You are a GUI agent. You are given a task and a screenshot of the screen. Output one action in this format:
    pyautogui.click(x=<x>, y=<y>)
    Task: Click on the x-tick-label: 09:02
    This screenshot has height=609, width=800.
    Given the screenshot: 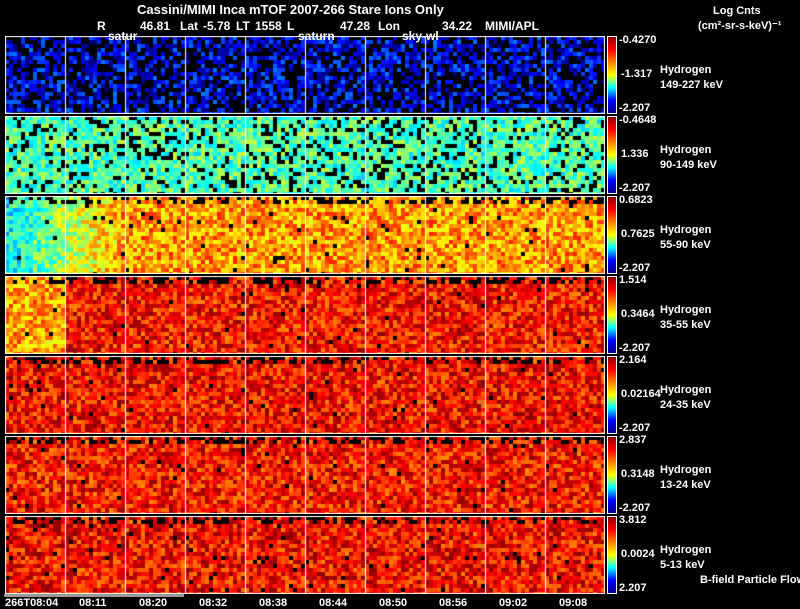 What is the action you would take?
    pyautogui.click(x=513, y=603)
    